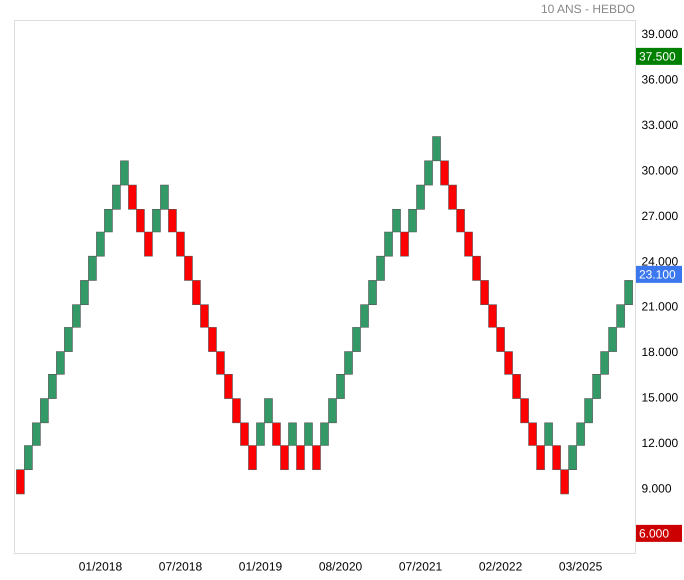 The height and width of the screenshot is (580, 684). I want to click on y-tick-label: 18.000, so click(660, 352).